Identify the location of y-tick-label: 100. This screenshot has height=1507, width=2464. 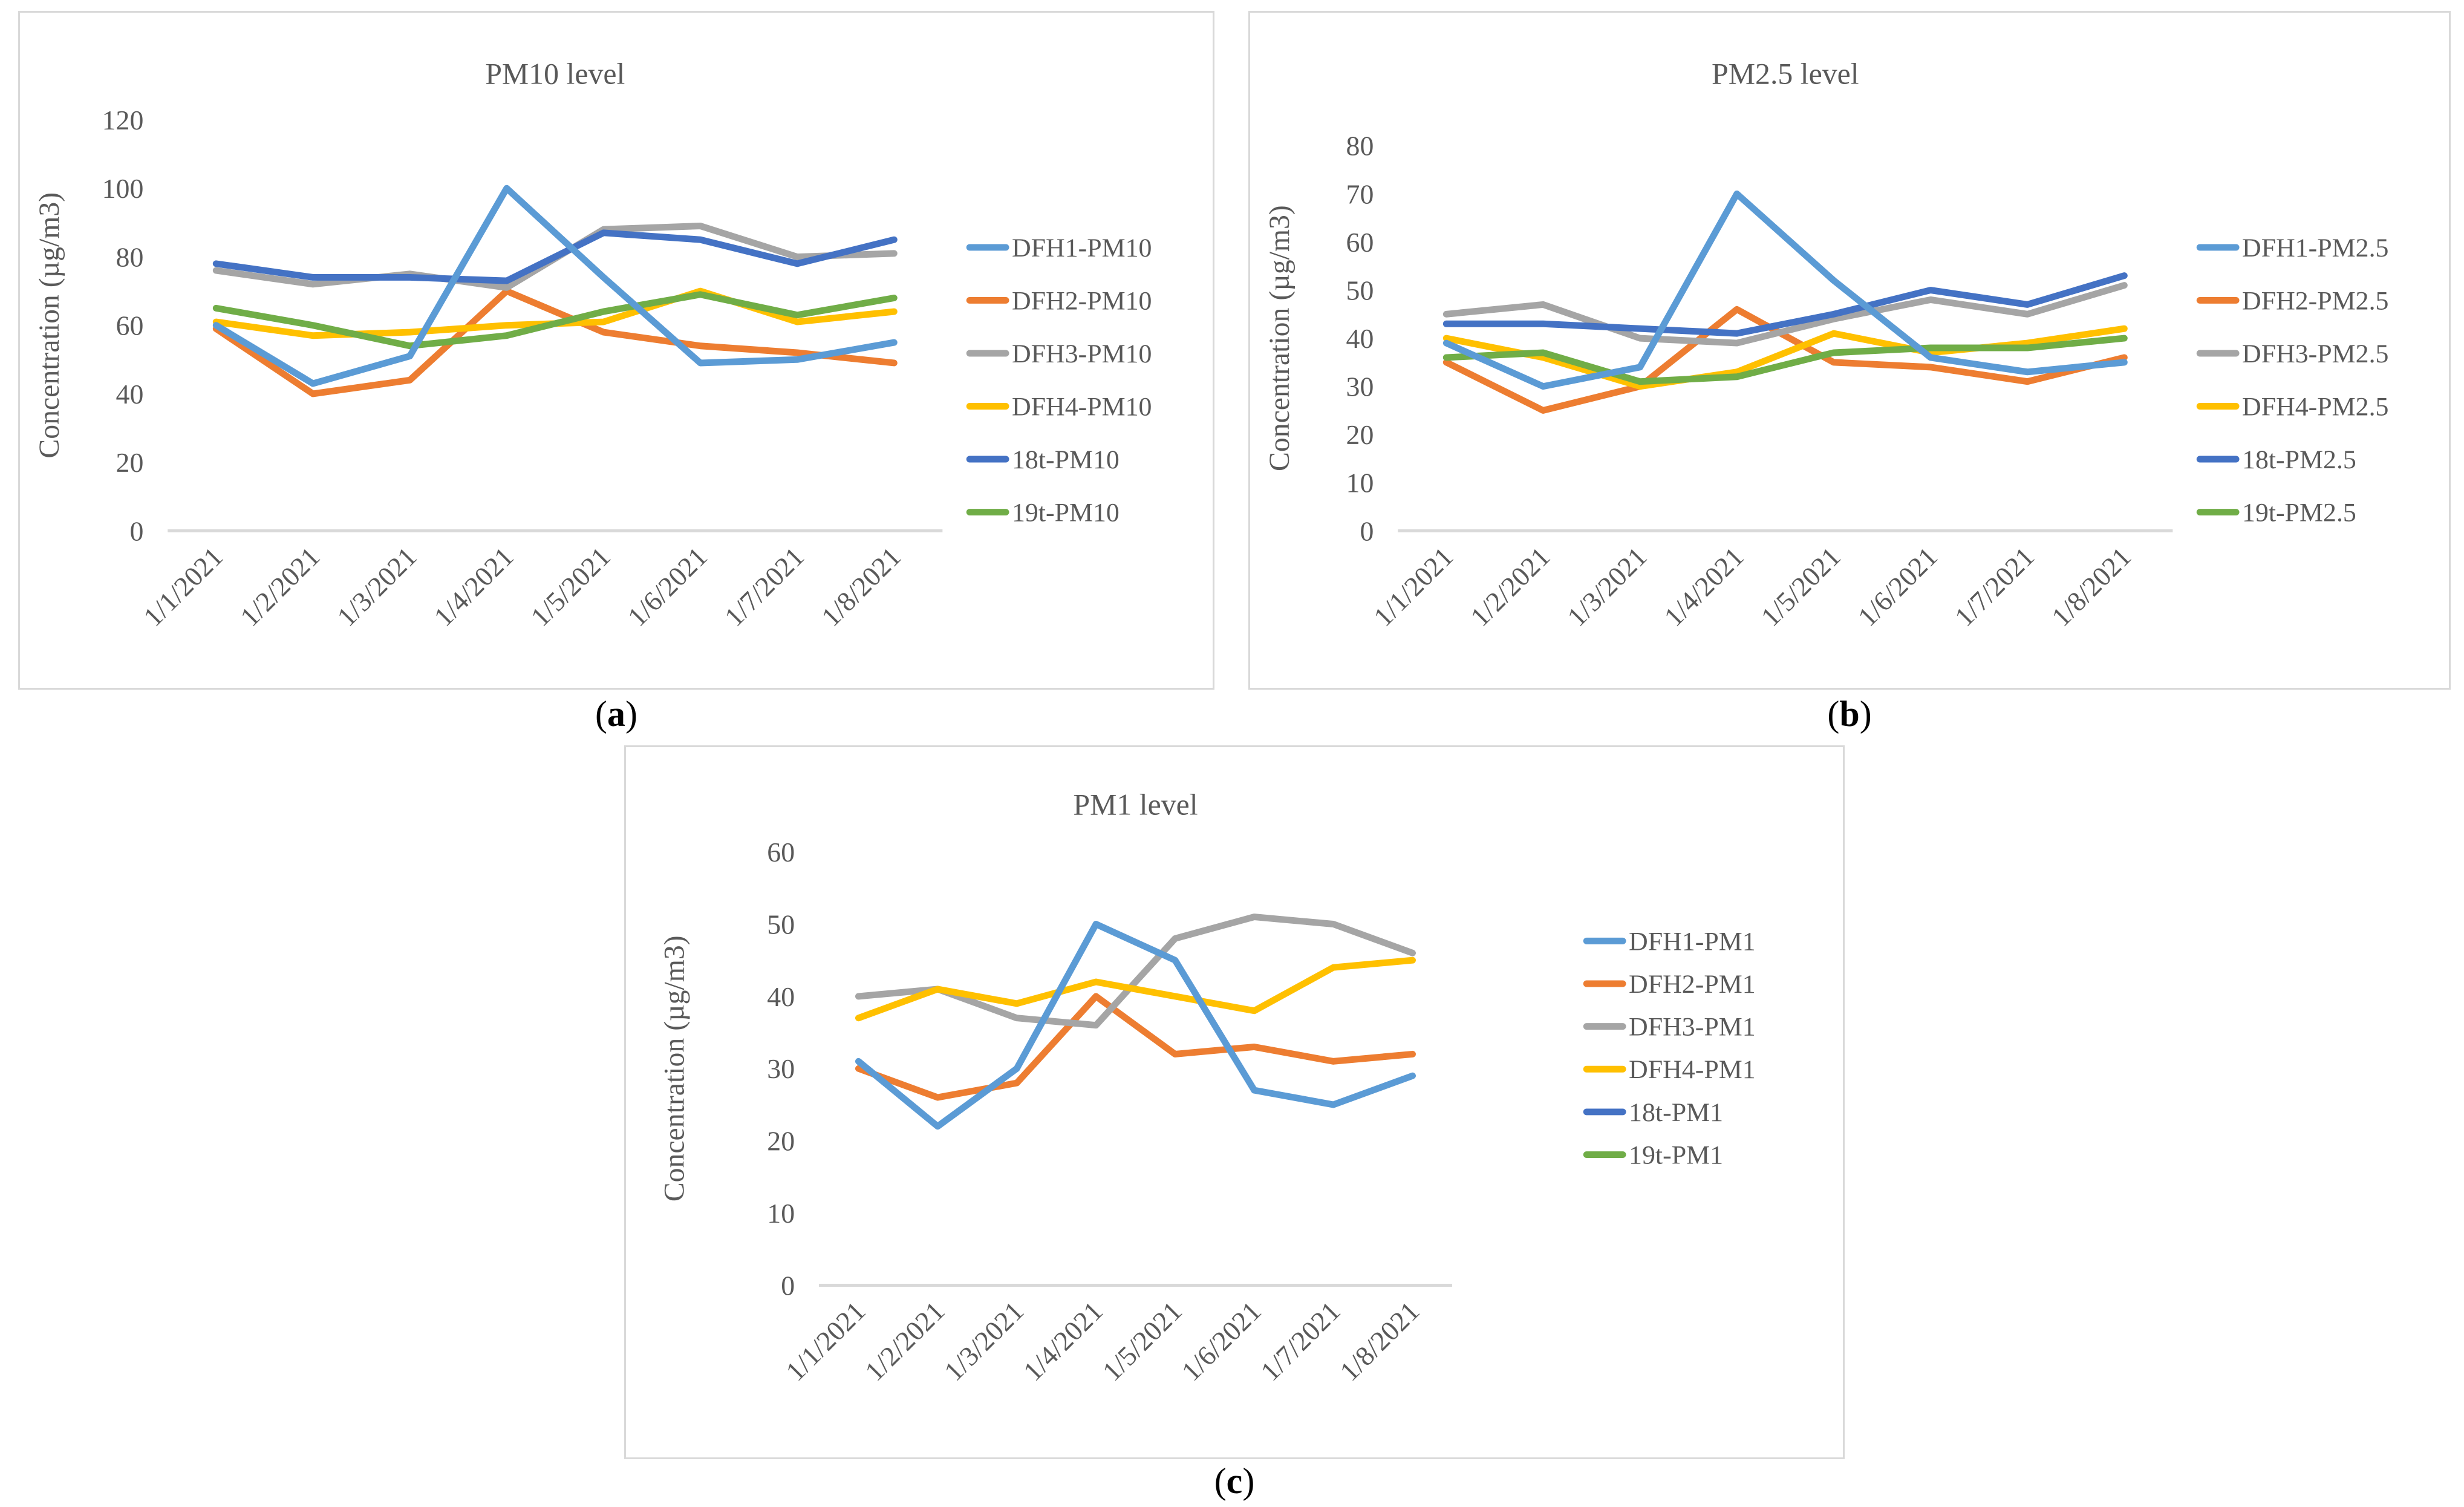
(123, 188).